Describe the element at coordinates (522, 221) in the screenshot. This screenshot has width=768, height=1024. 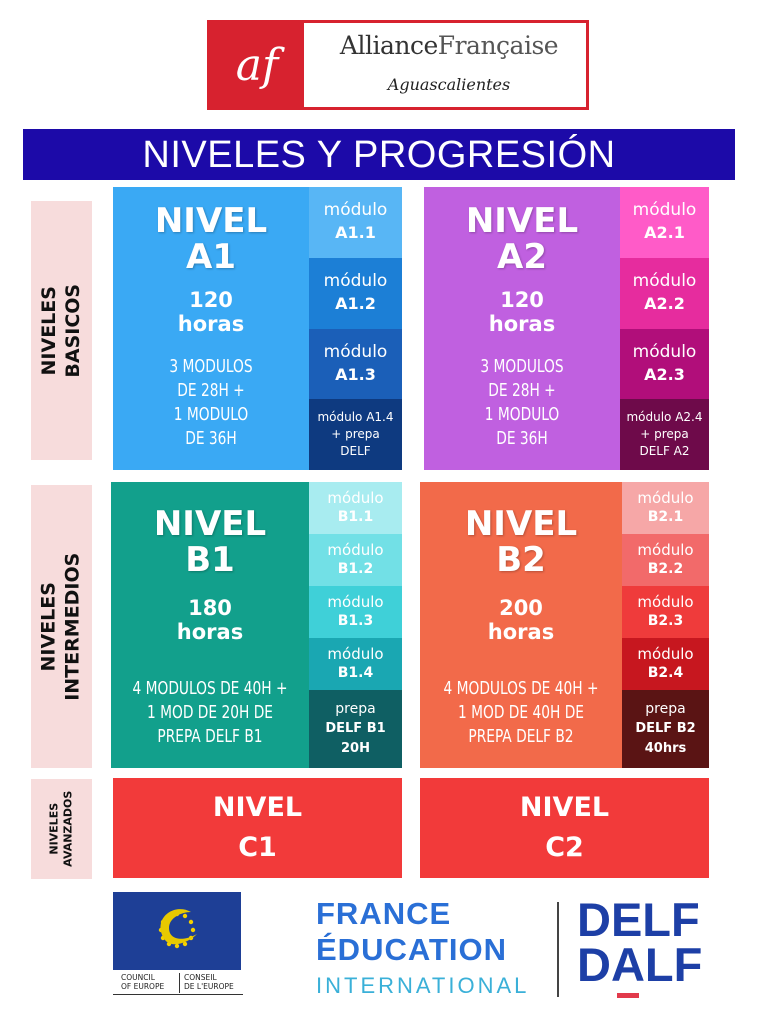
I see `level-a2-title-line1: NIVEL` at that location.